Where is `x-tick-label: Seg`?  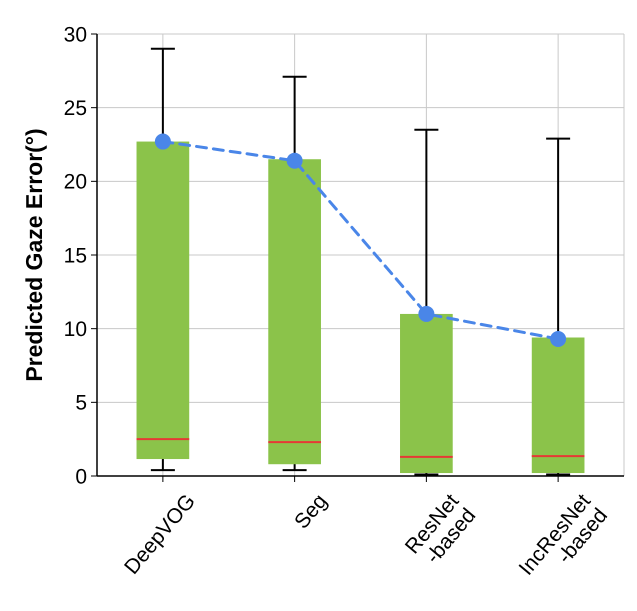 x-tick-label: Seg is located at coordinates (311, 512).